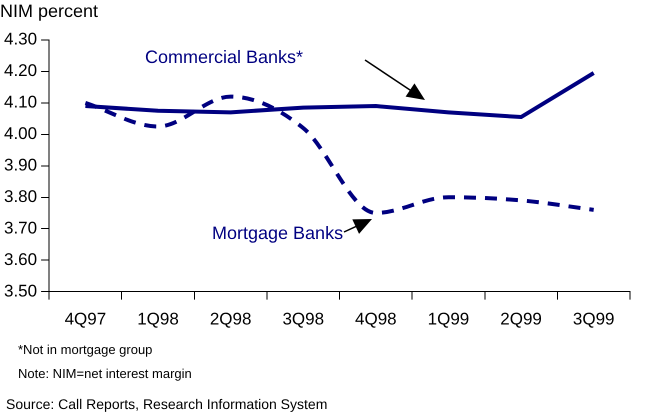 Image resolution: width=655 pixels, height=419 pixels. I want to click on text: *Not in mortgage group, so click(85, 349).